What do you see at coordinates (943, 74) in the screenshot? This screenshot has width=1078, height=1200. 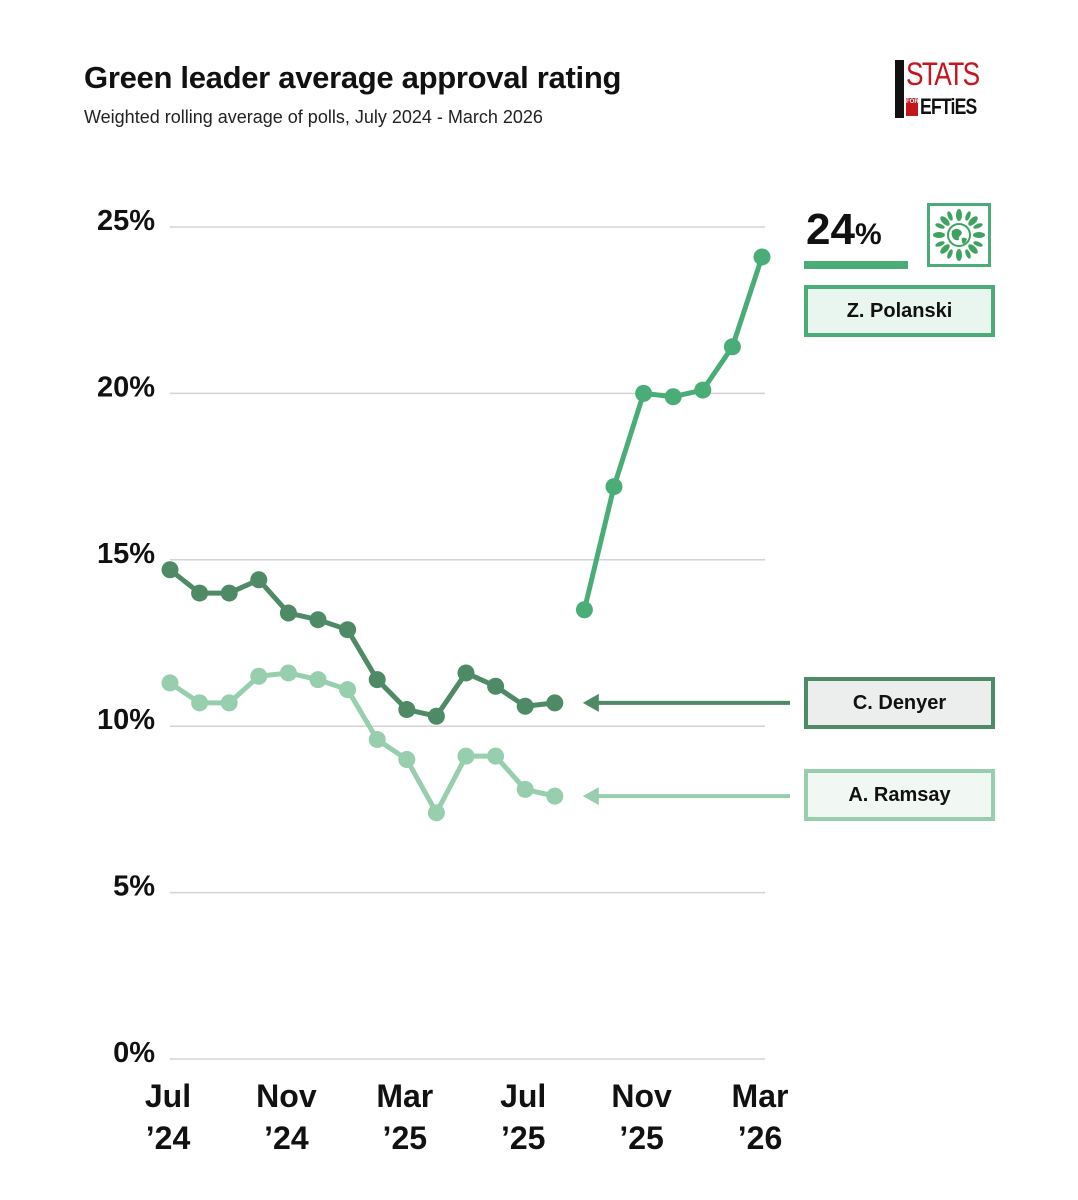 I see `logo-stats-text: STATS` at bounding box center [943, 74].